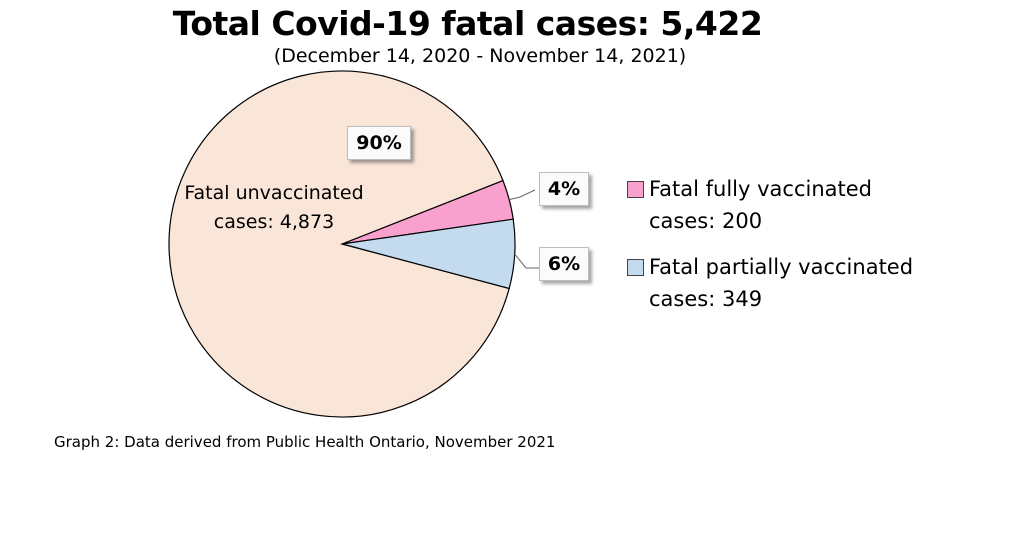 The width and height of the screenshot is (1022, 552). What do you see at coordinates (760, 189) in the screenshot?
I see `legend-label-fully-vaccinated: Fatal fully vaccinated` at bounding box center [760, 189].